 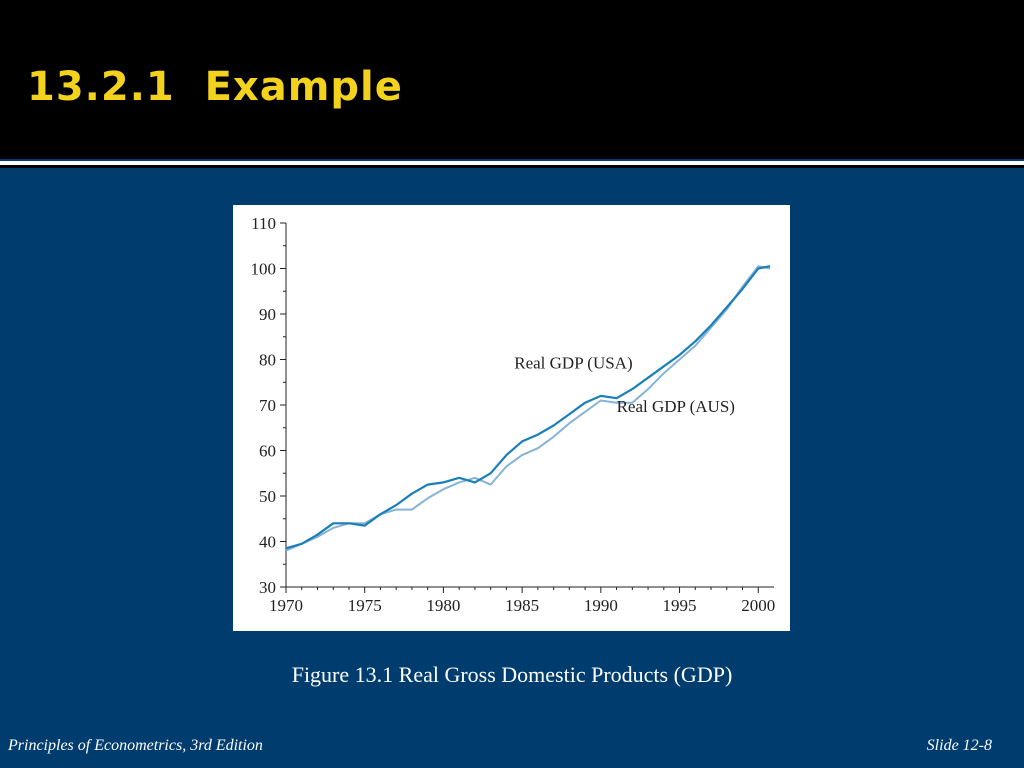 What do you see at coordinates (267, 587) in the screenshot?
I see `y-tick-label: 30` at bounding box center [267, 587].